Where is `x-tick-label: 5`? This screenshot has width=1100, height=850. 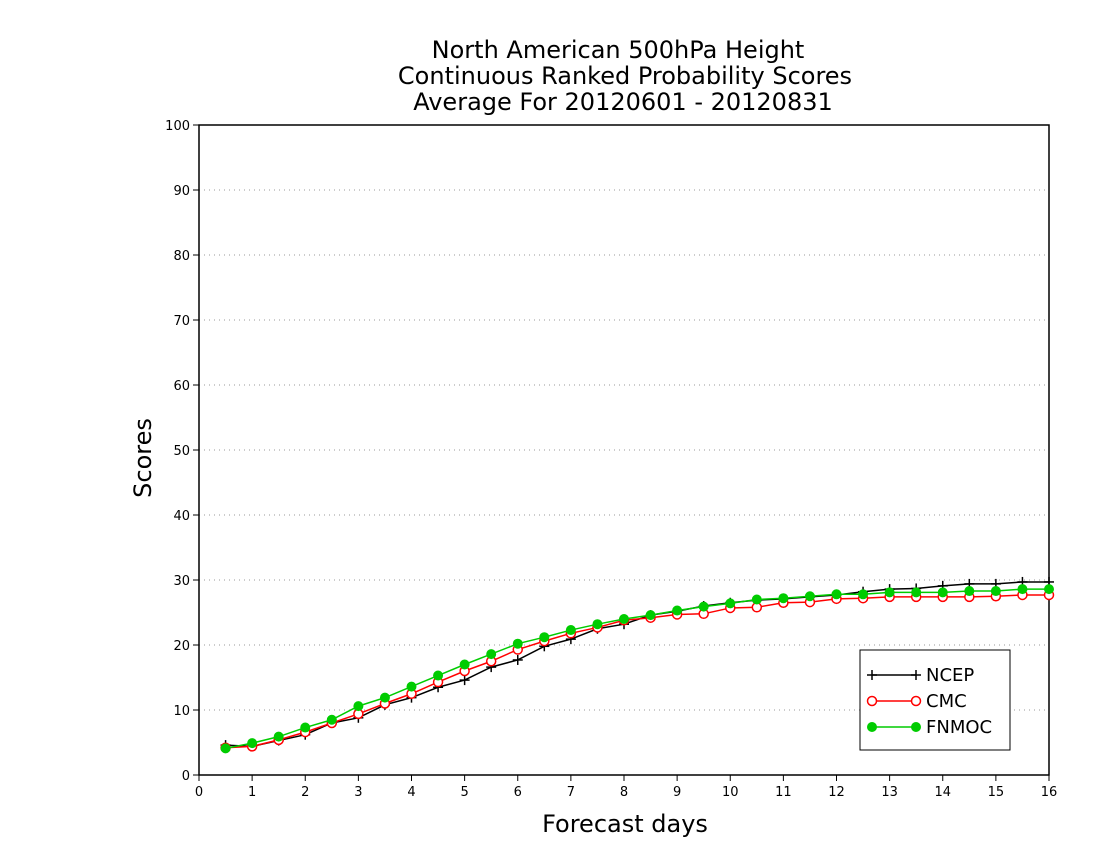 x-tick-label: 5 is located at coordinates (464, 792).